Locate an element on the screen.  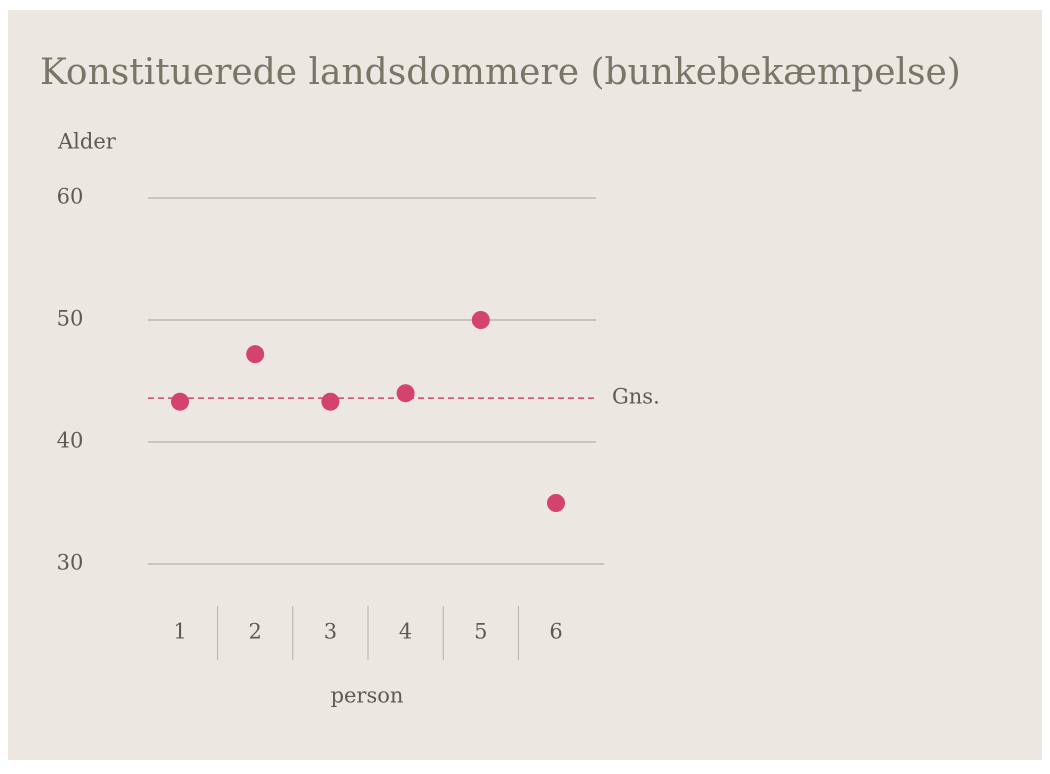
y-tick-label: 30 is located at coordinates (70, 563).